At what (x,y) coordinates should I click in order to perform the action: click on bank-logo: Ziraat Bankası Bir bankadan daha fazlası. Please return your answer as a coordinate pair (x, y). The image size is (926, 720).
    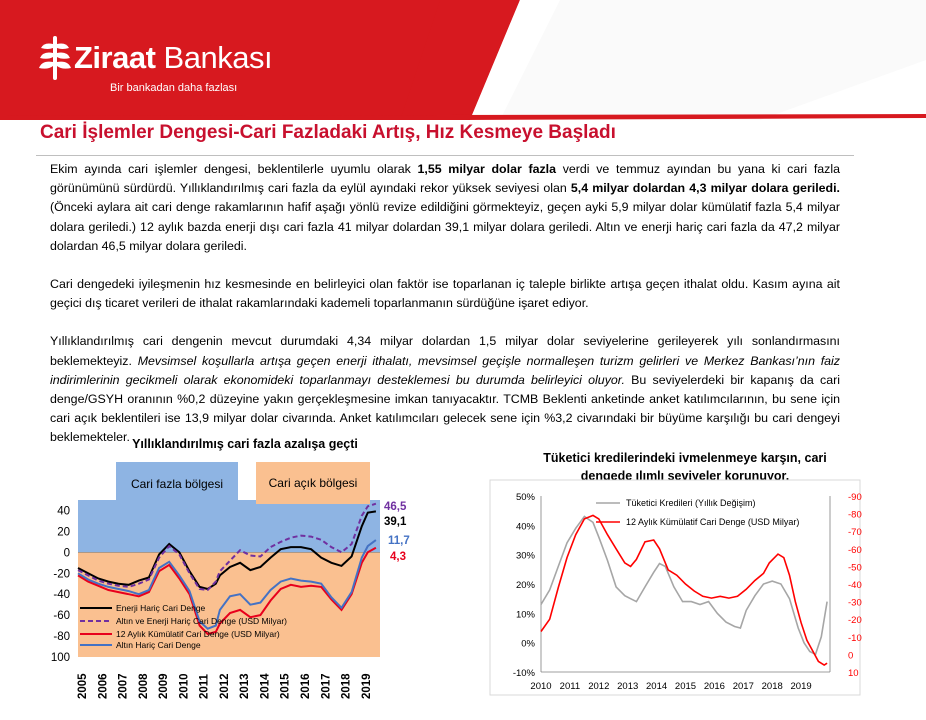
    Looking at the image, I should click on (186, 71).